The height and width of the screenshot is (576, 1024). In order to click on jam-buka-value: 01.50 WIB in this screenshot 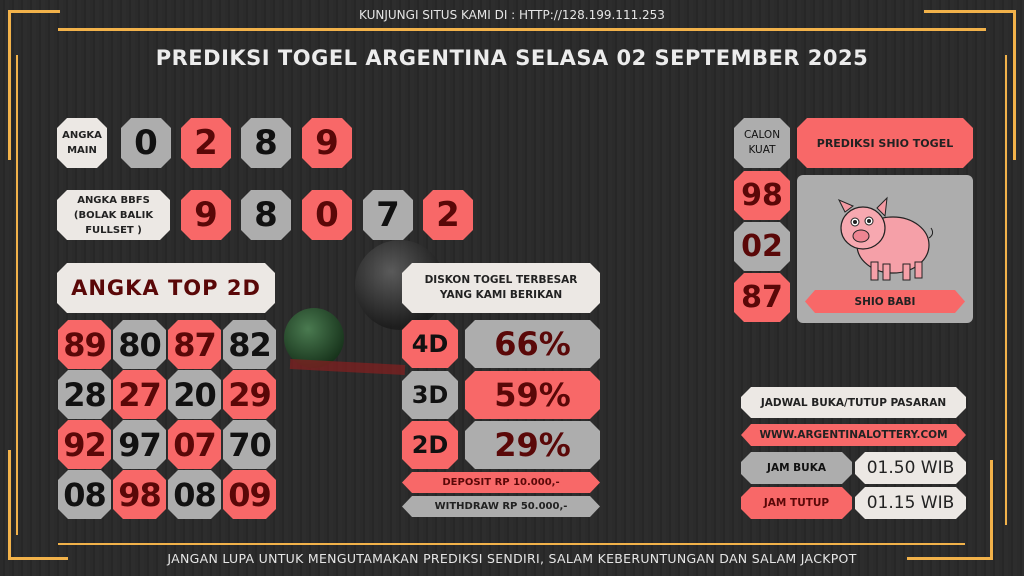, I will do `click(910, 468)`.